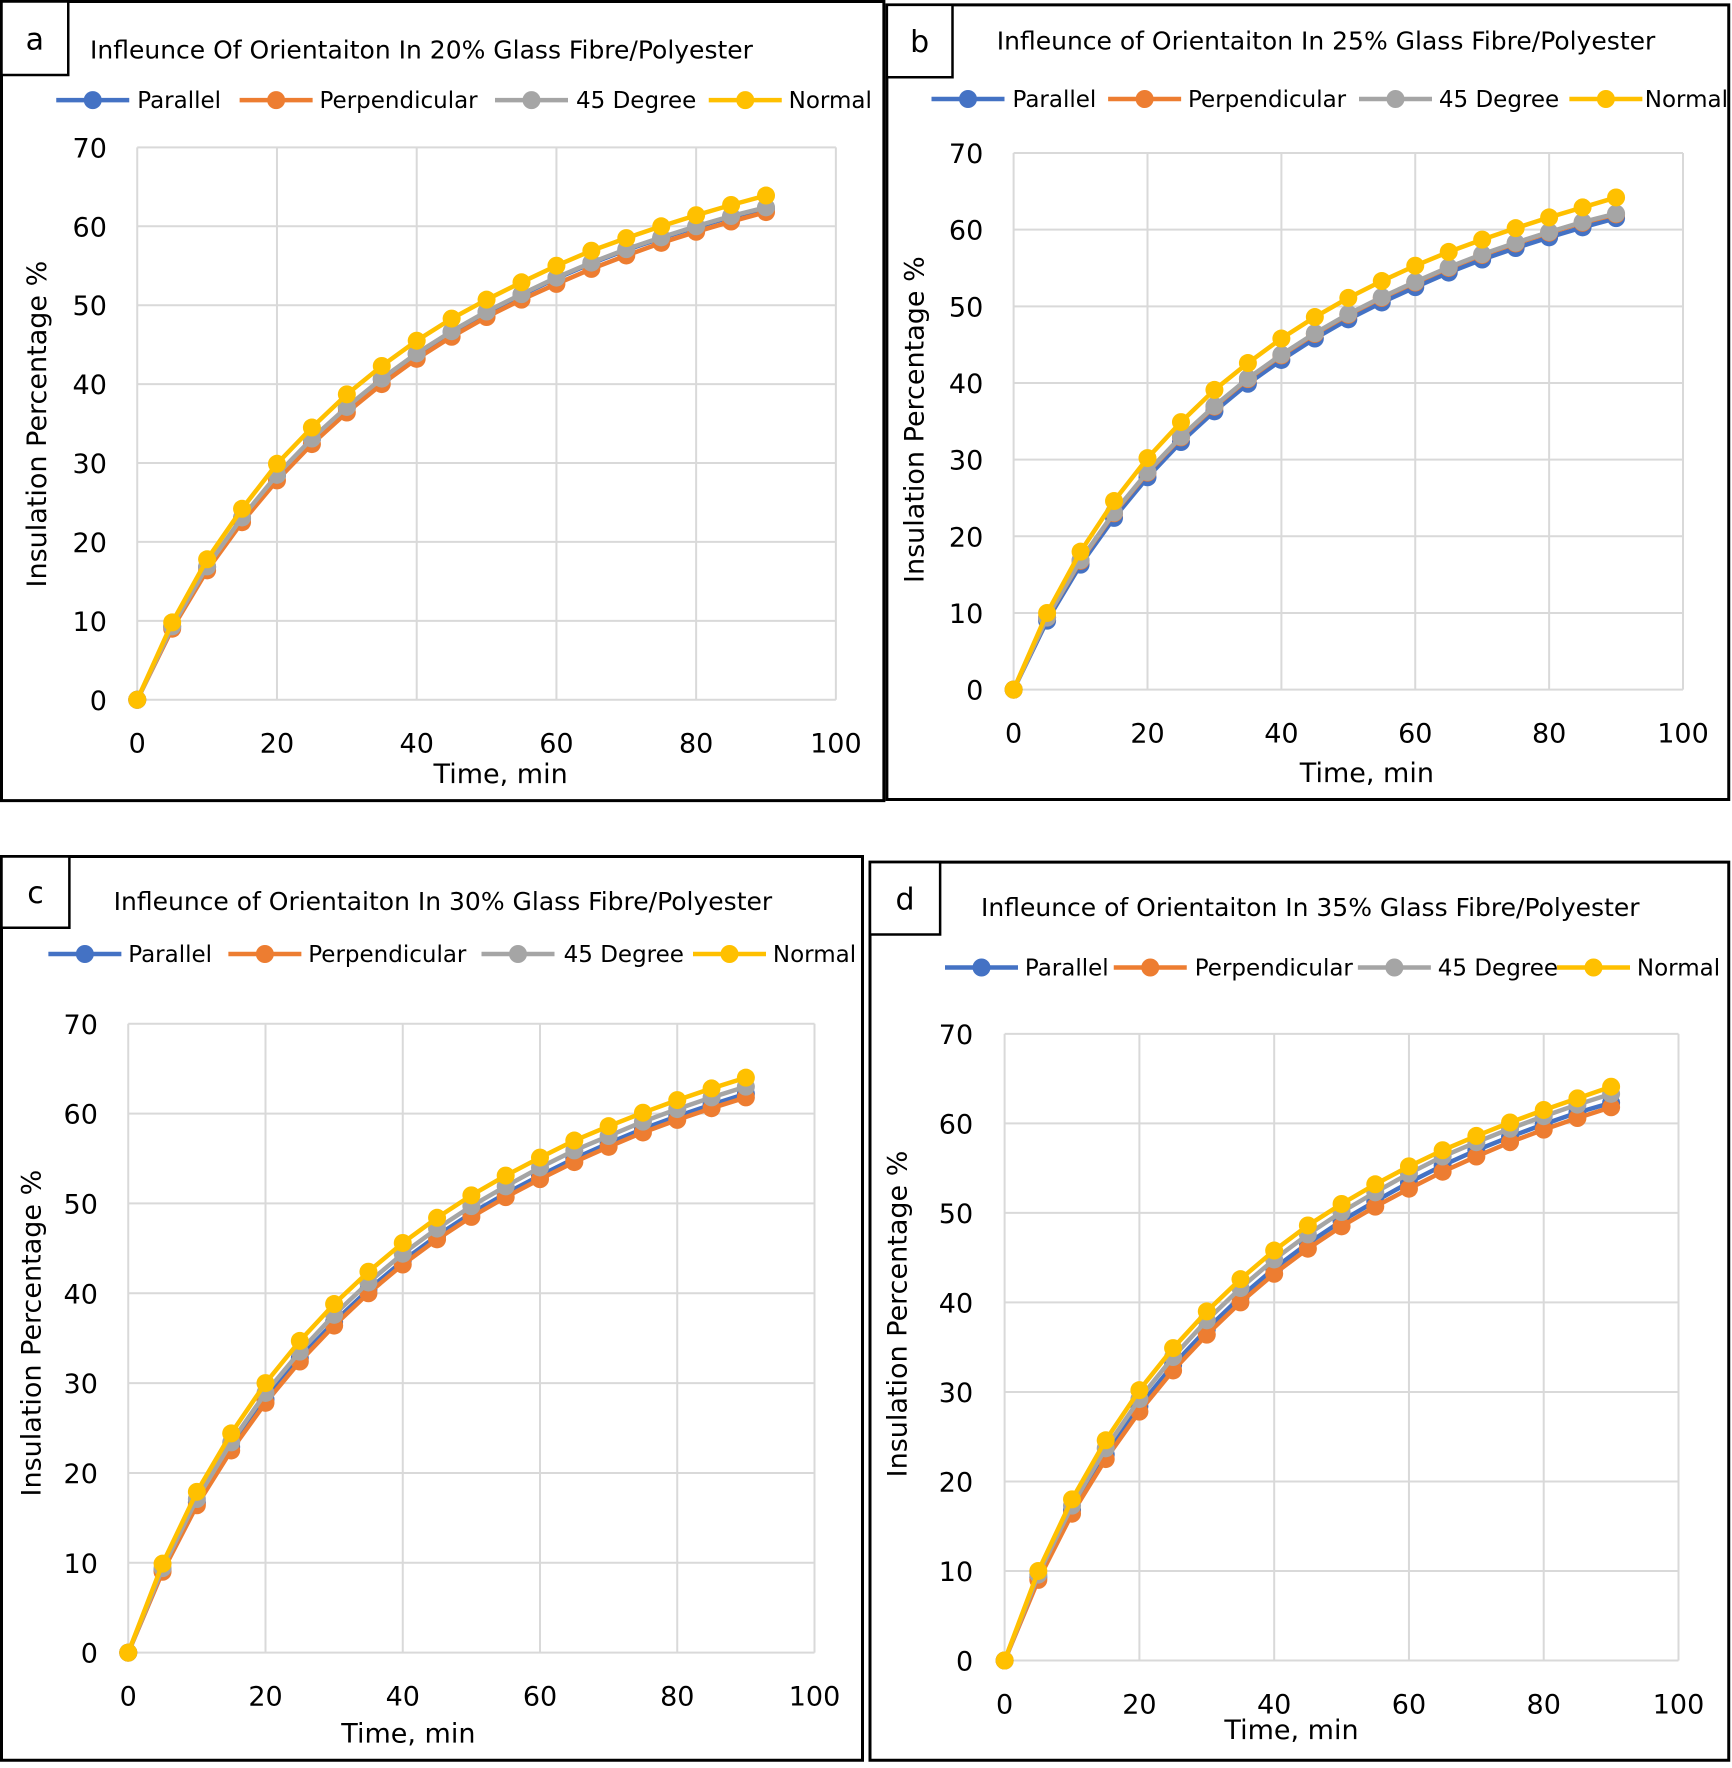 This screenshot has width=1732, height=1768. What do you see at coordinates (81, 1025) in the screenshot?
I see `y-tick-label: 70` at bounding box center [81, 1025].